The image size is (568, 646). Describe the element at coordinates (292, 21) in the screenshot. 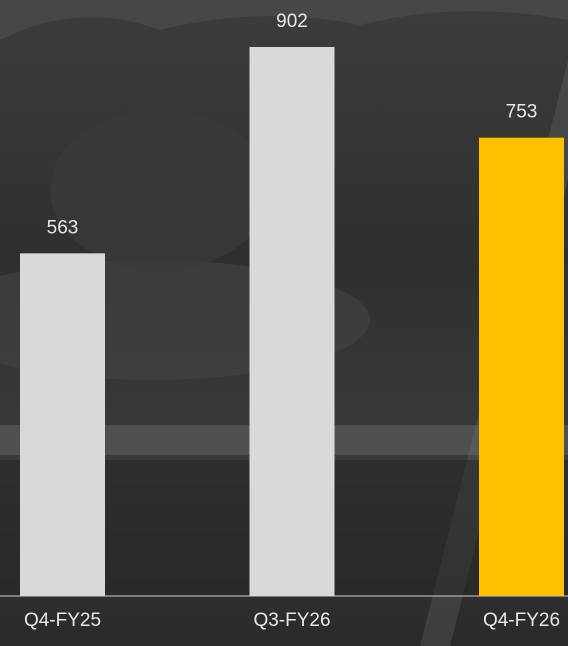

I see `value-label: 902` at that location.